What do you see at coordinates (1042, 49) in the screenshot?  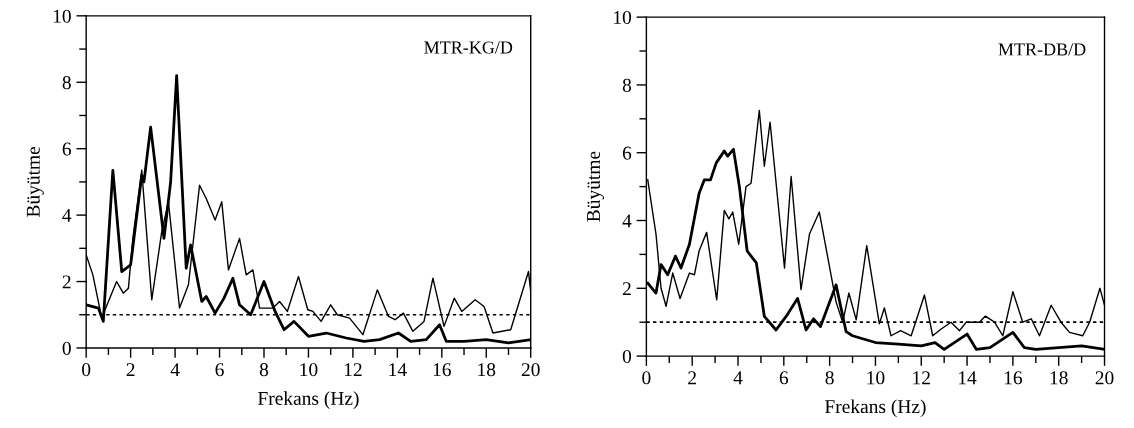 I see `annotation: MTR-DB/D` at bounding box center [1042, 49].